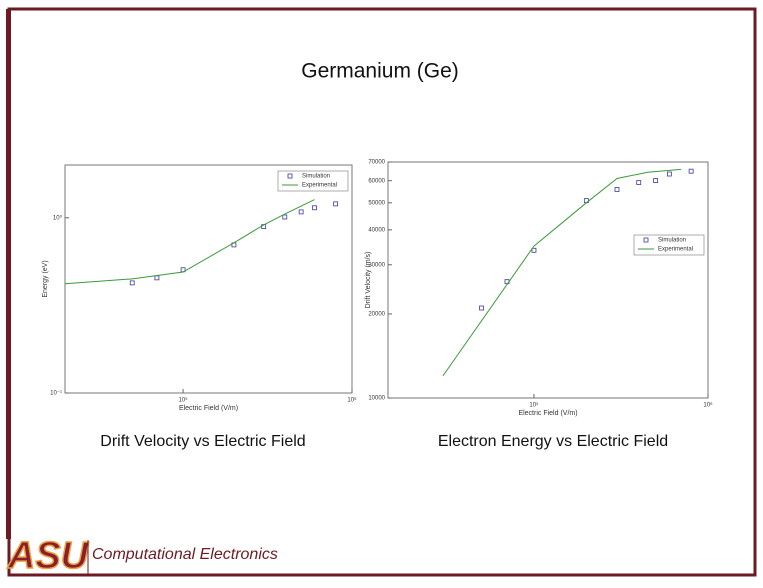 The height and width of the screenshot is (588, 763). Describe the element at coordinates (45, 278) in the screenshot. I see `y-axis-label: Energy (eV)` at that location.